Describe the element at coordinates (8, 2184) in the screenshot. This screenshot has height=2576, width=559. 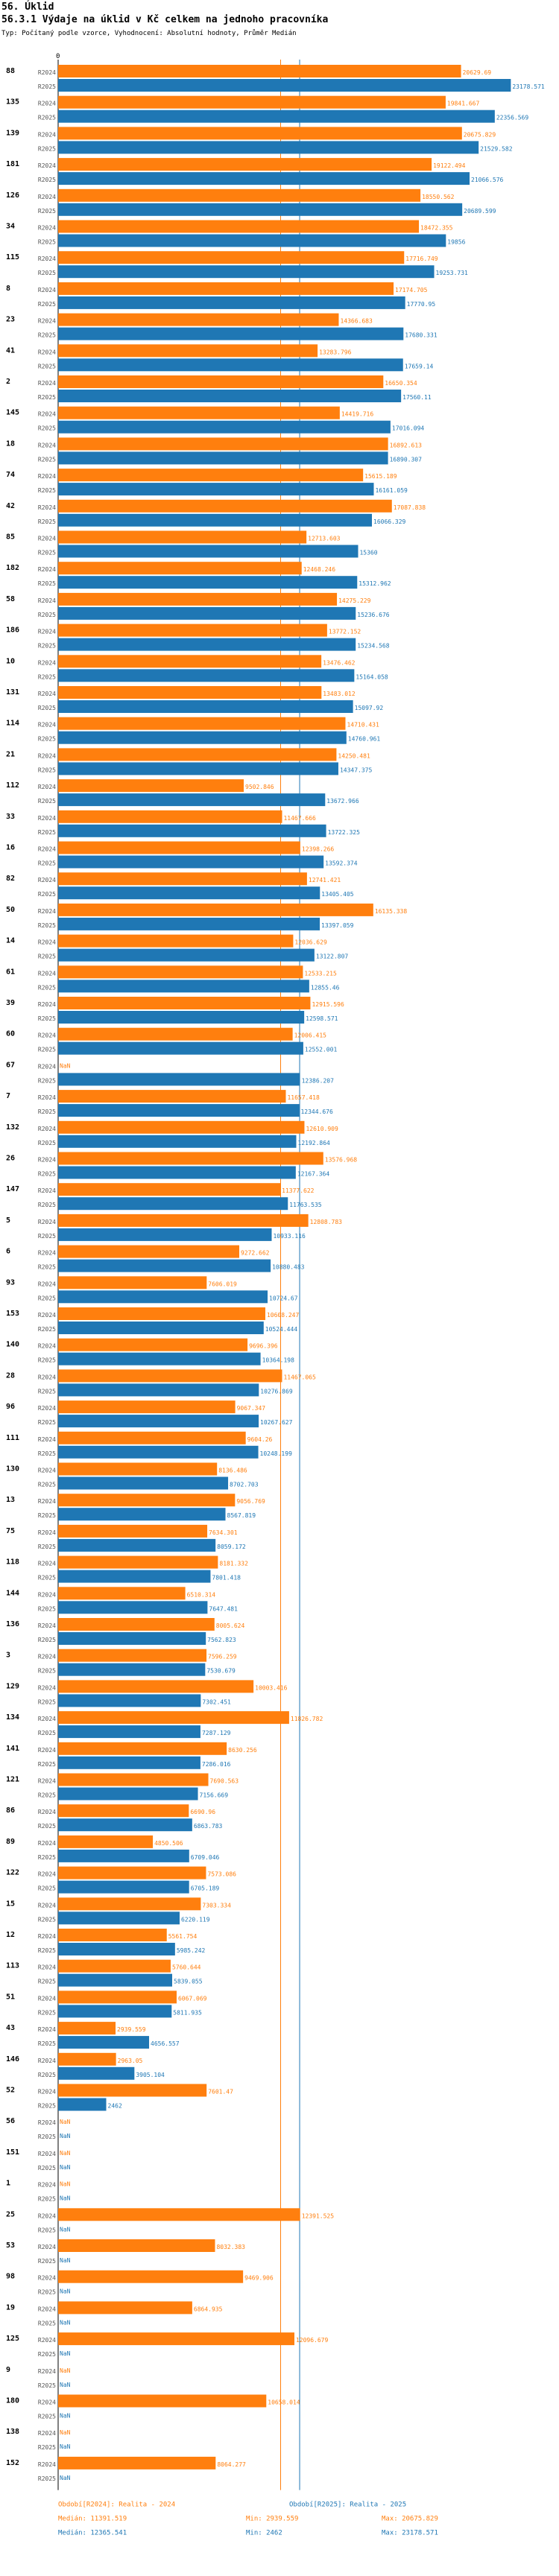
I see `category-label: 1` at that location.